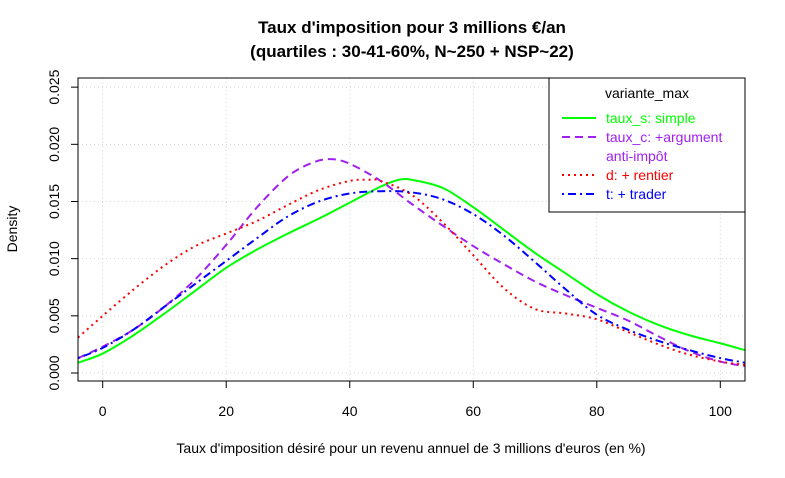 This screenshot has width=785, height=478. I want to click on y-axis: 0.000 0.005 0.010 0.015 0.020 0.025, so click(62, 230).